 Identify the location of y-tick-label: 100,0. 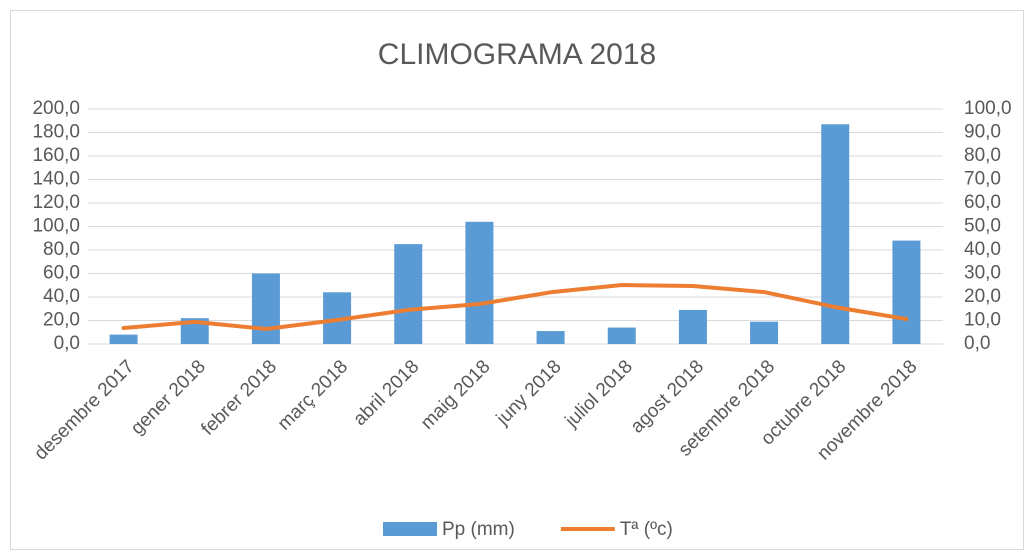
(56, 226).